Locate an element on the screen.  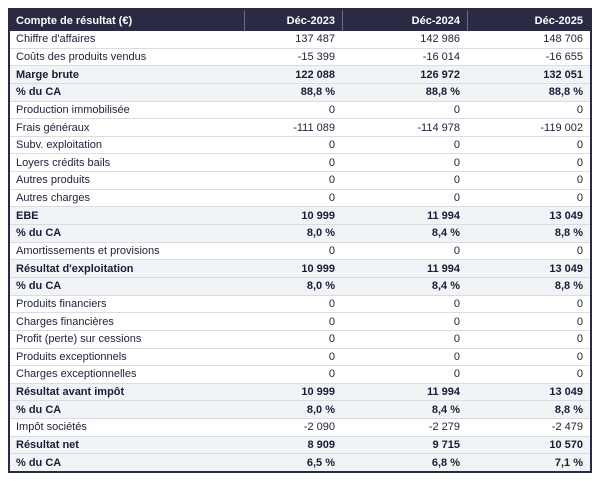
row-label: Produits financiers is located at coordinates (61, 303).